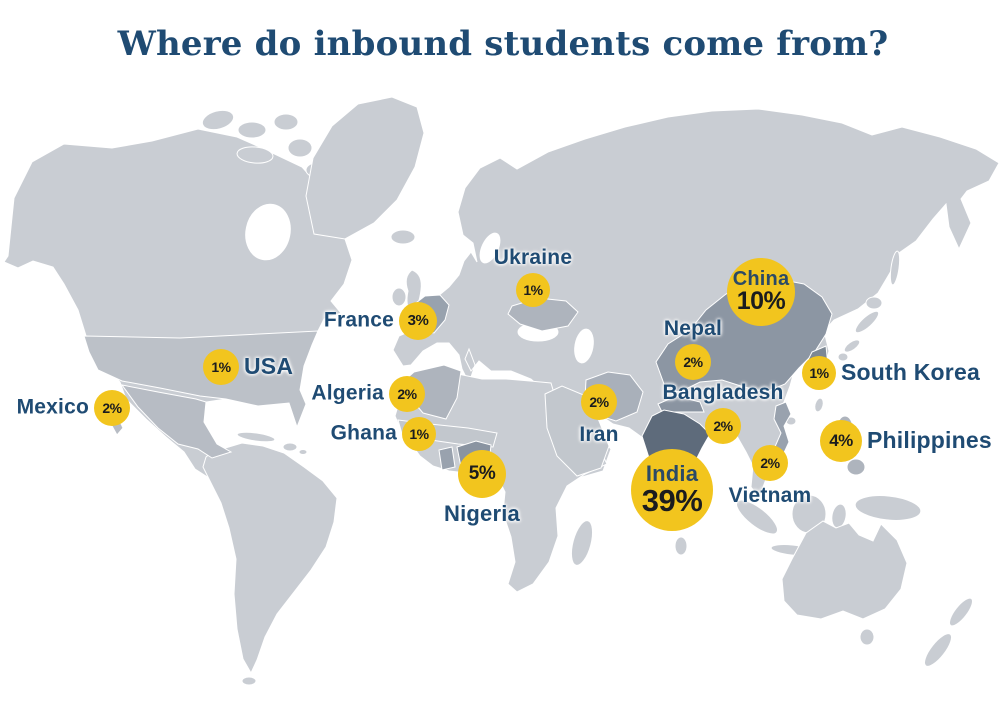 Image resolution: width=1006 pixels, height=726 pixels. I want to click on china-label: China, so click(761, 279).